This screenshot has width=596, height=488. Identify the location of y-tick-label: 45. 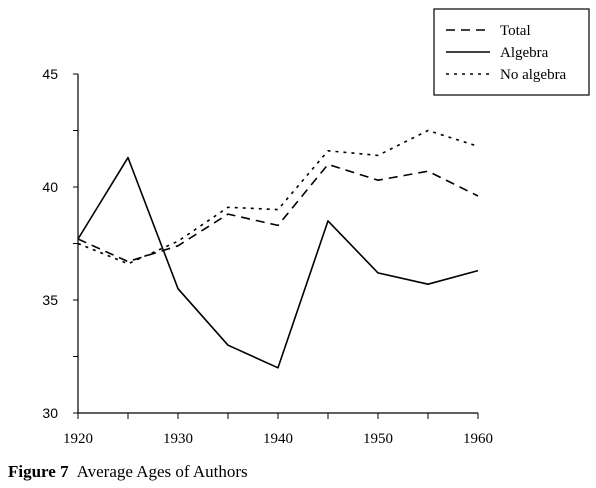
(50, 74).